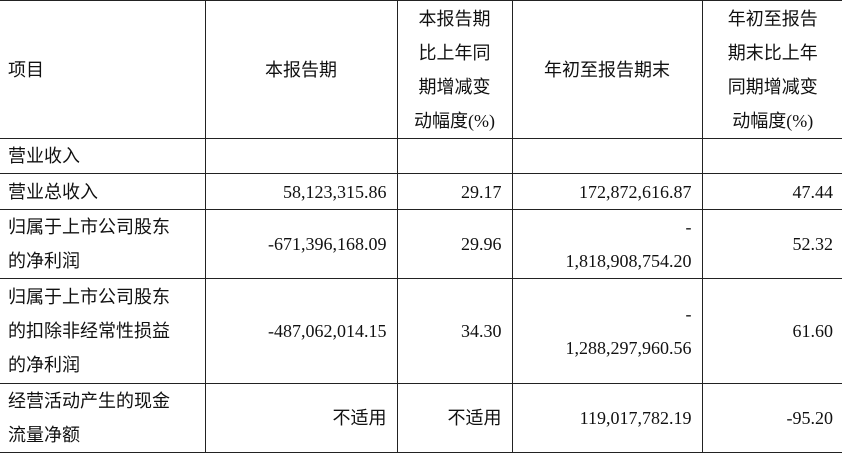 The height and width of the screenshot is (454, 842). What do you see at coordinates (103, 418) in the screenshot?
I see `row-item: 经营活动产生的现金 流量净额` at bounding box center [103, 418].